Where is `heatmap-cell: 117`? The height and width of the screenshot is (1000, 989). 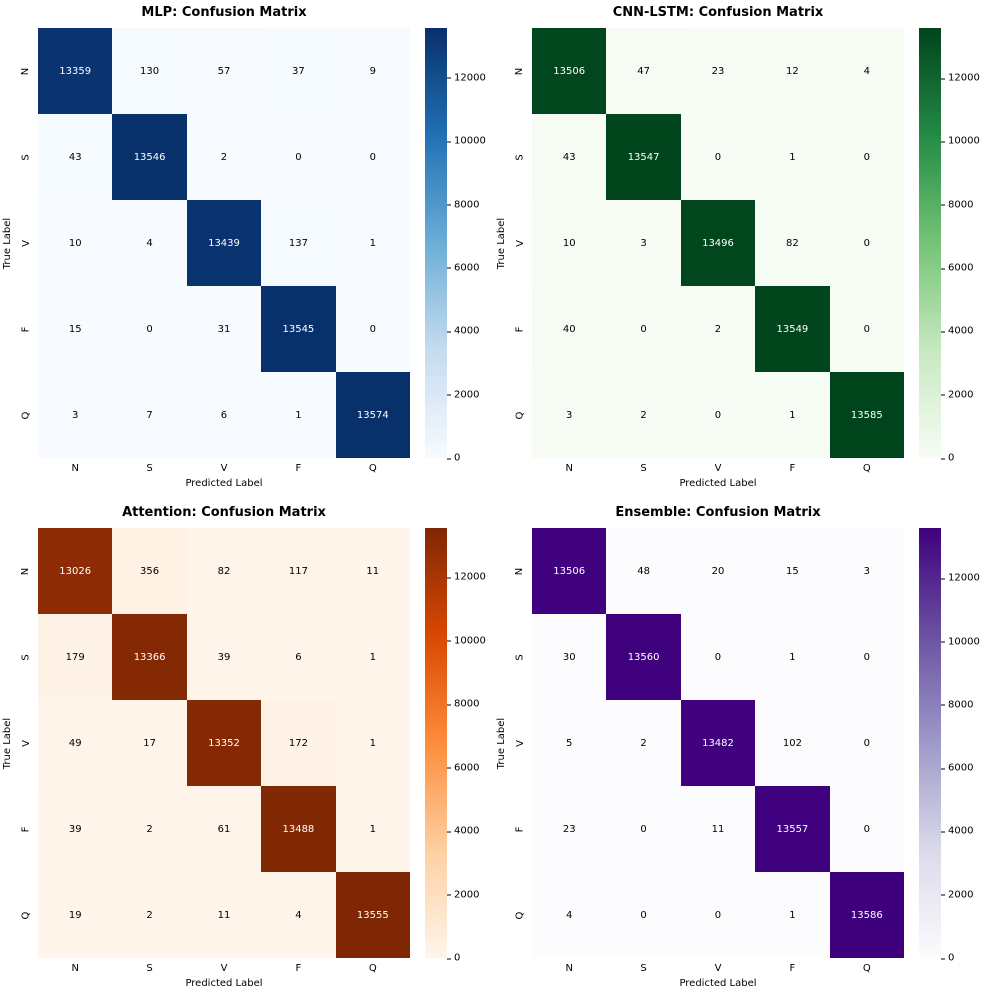
heatmap-cell: 117 is located at coordinates (298, 571).